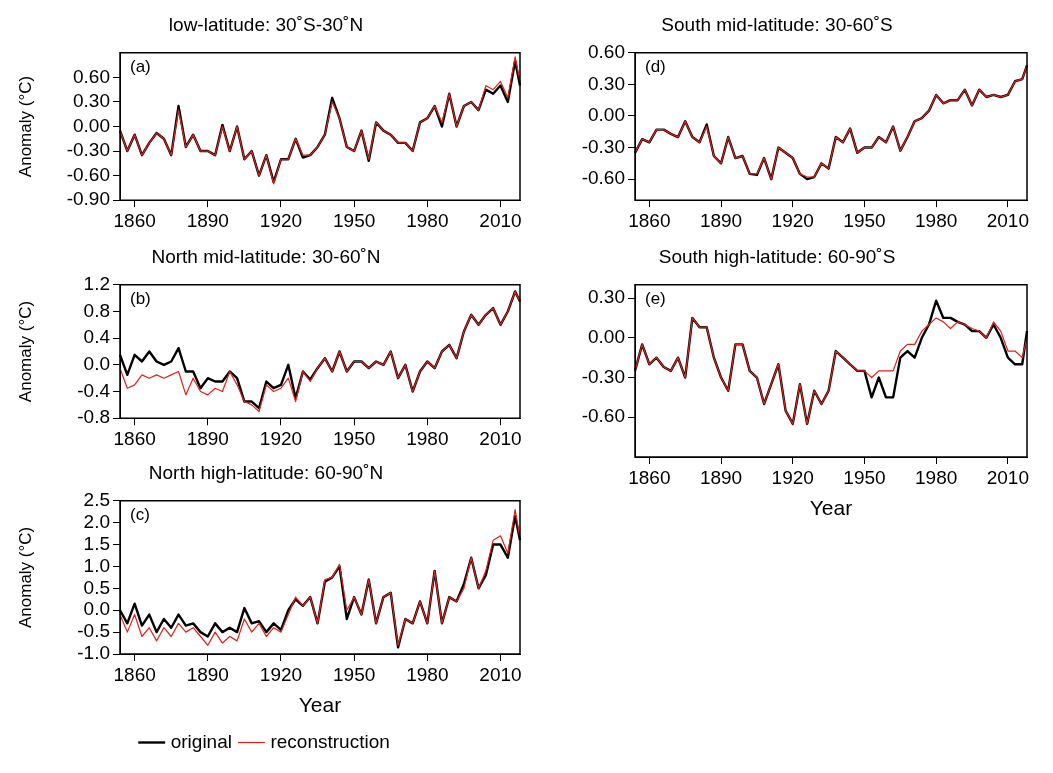 The width and height of the screenshot is (1053, 773). I want to click on chart-title: North high-latitude: 60-90˚N, so click(266, 472).